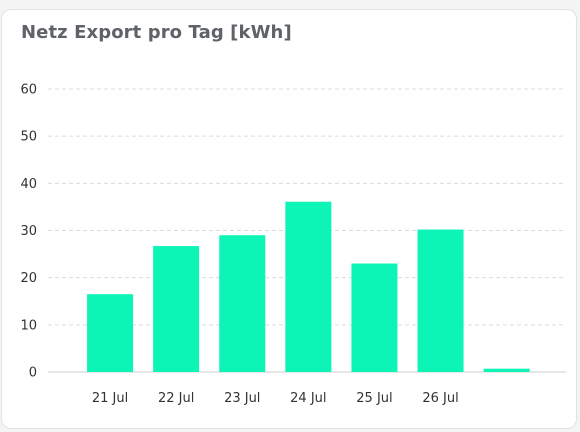 The height and width of the screenshot is (432, 580). Describe the element at coordinates (28, 90) in the screenshot. I see `y-tick-label: 60` at that location.